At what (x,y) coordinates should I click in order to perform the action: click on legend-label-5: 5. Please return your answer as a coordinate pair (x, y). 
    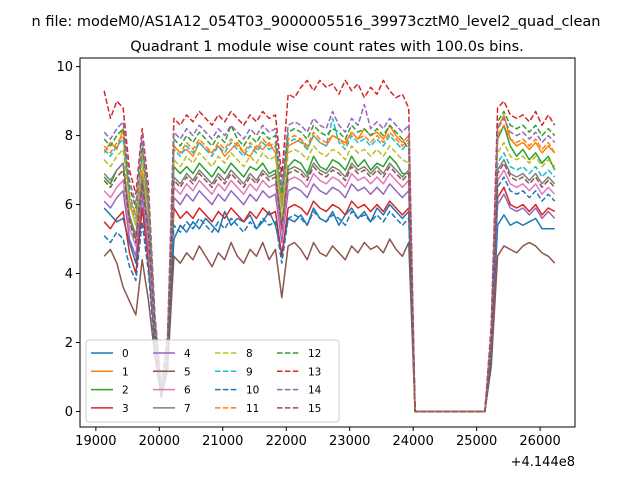
    Looking at the image, I should click on (187, 372).